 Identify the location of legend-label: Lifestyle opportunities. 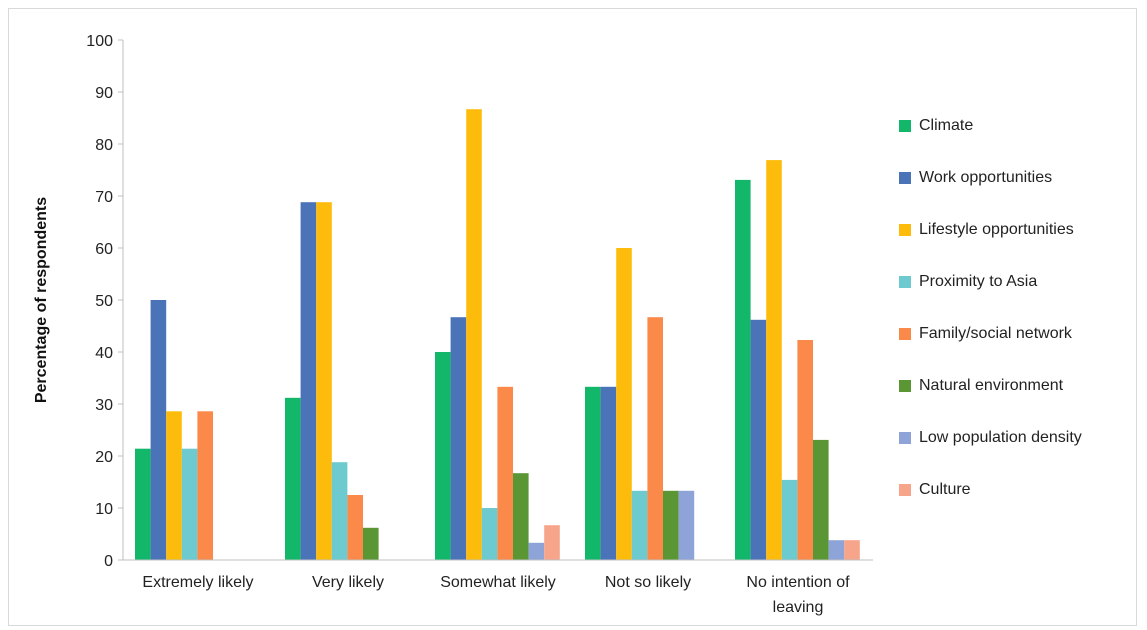
(996, 229).